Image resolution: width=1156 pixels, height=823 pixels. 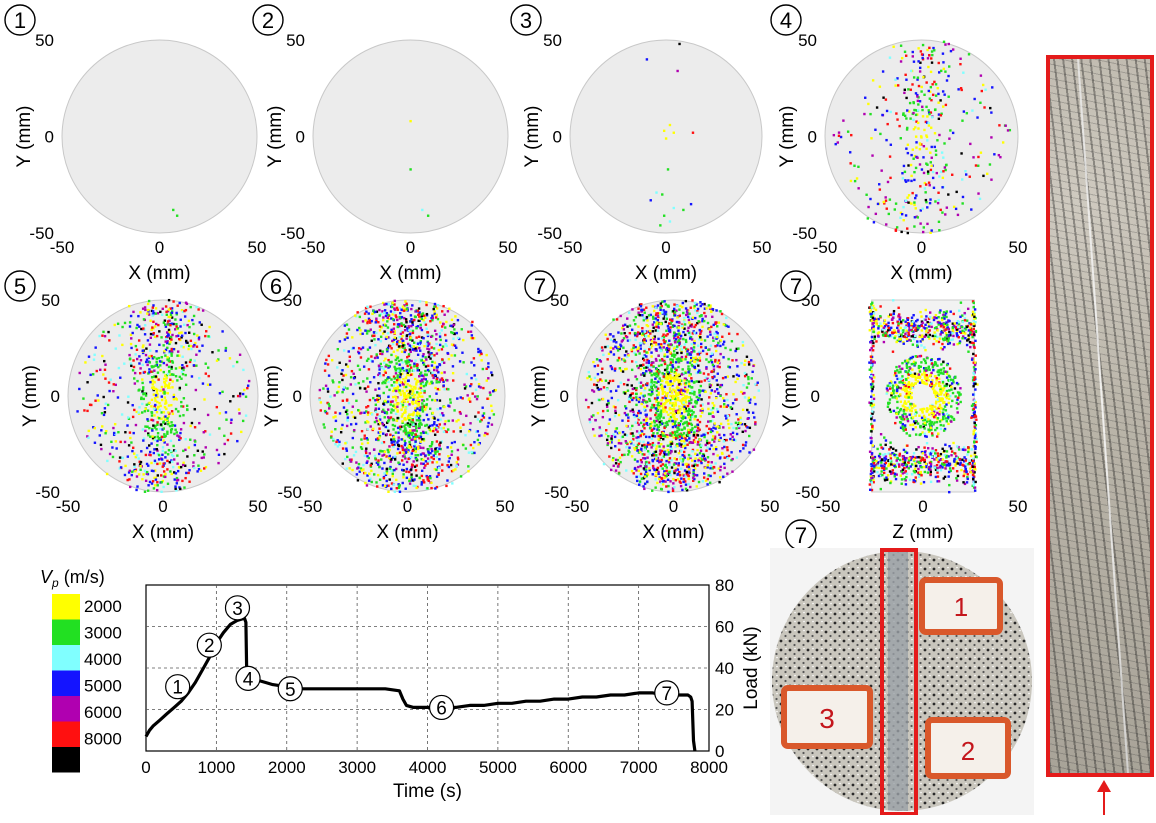 What do you see at coordinates (41, 233) in the screenshot?
I see `y-tick-label: -50` at bounding box center [41, 233].